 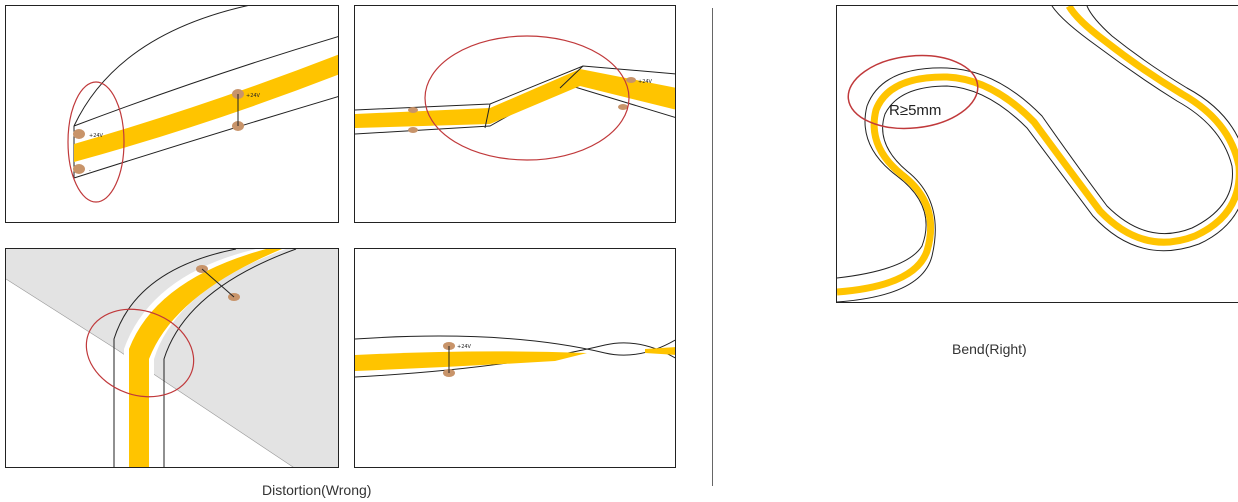 I want to click on radius-highlight-circle, so click(x=913, y=92).